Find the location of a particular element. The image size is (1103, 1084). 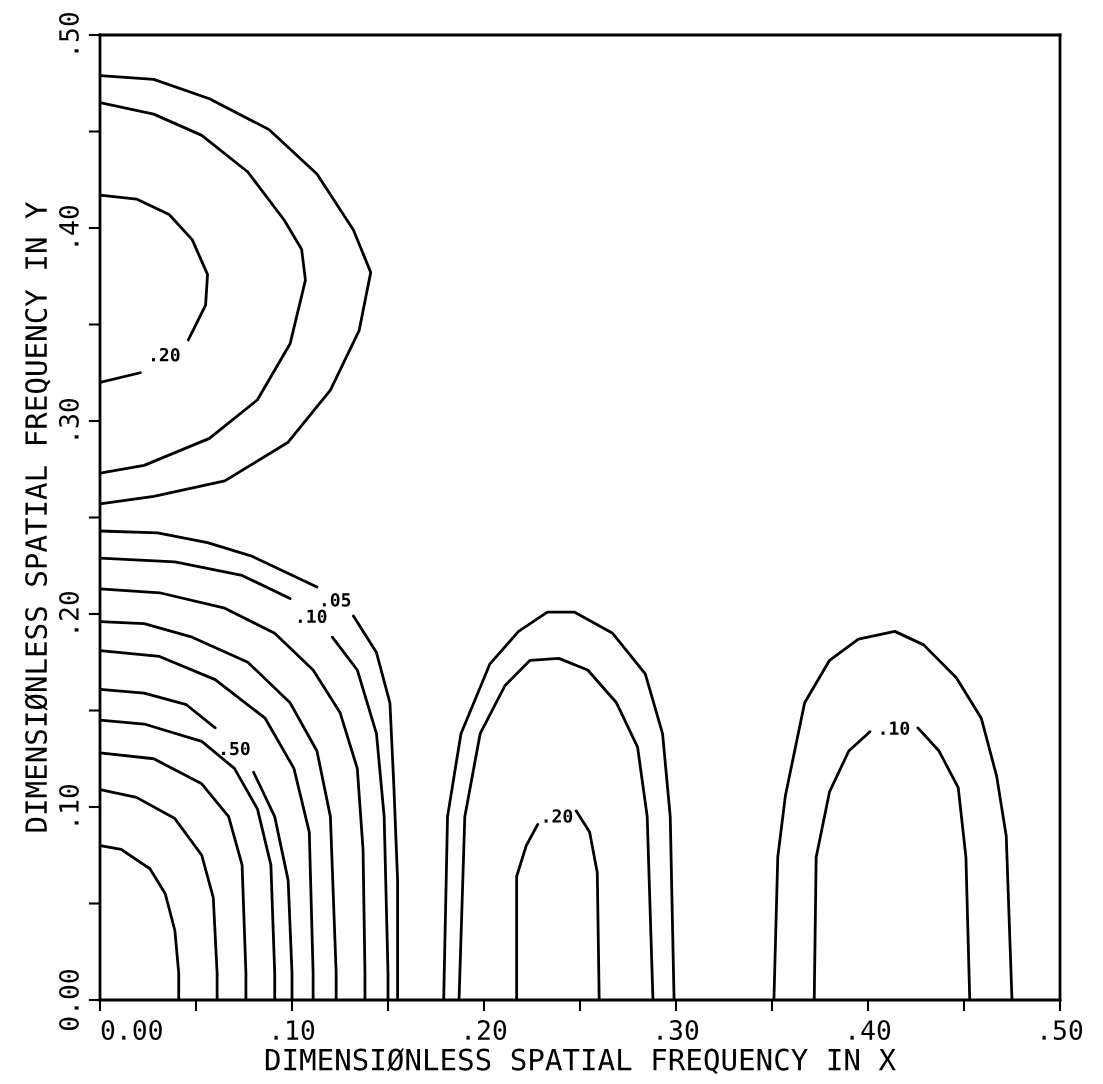

y-tick-label: .50 is located at coordinates (68, 32).